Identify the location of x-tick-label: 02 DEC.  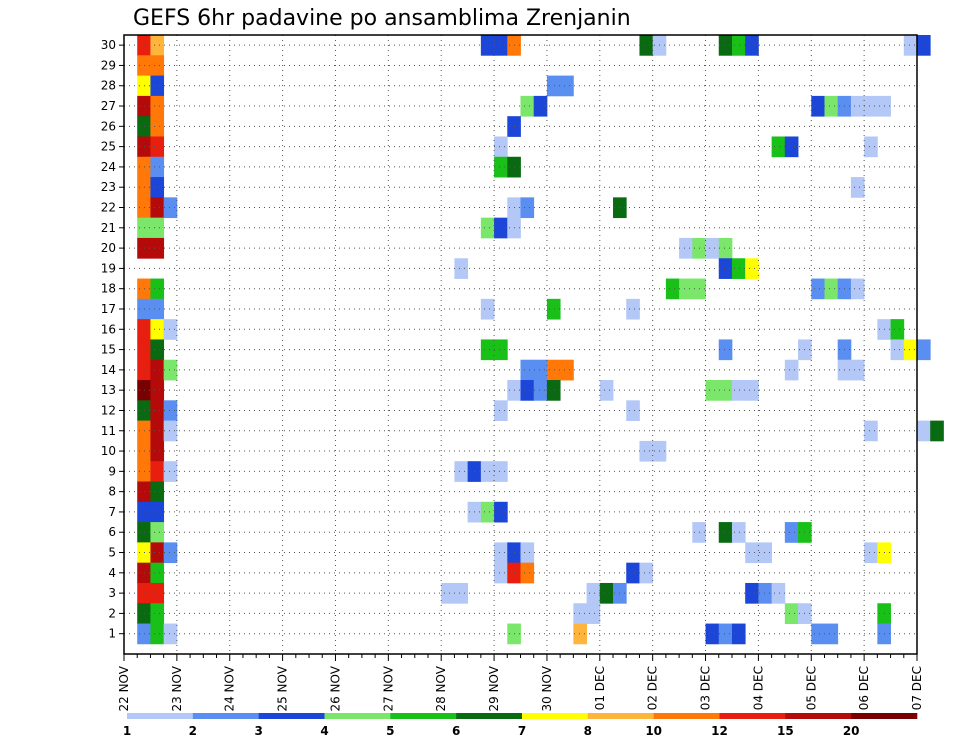
(653, 688).